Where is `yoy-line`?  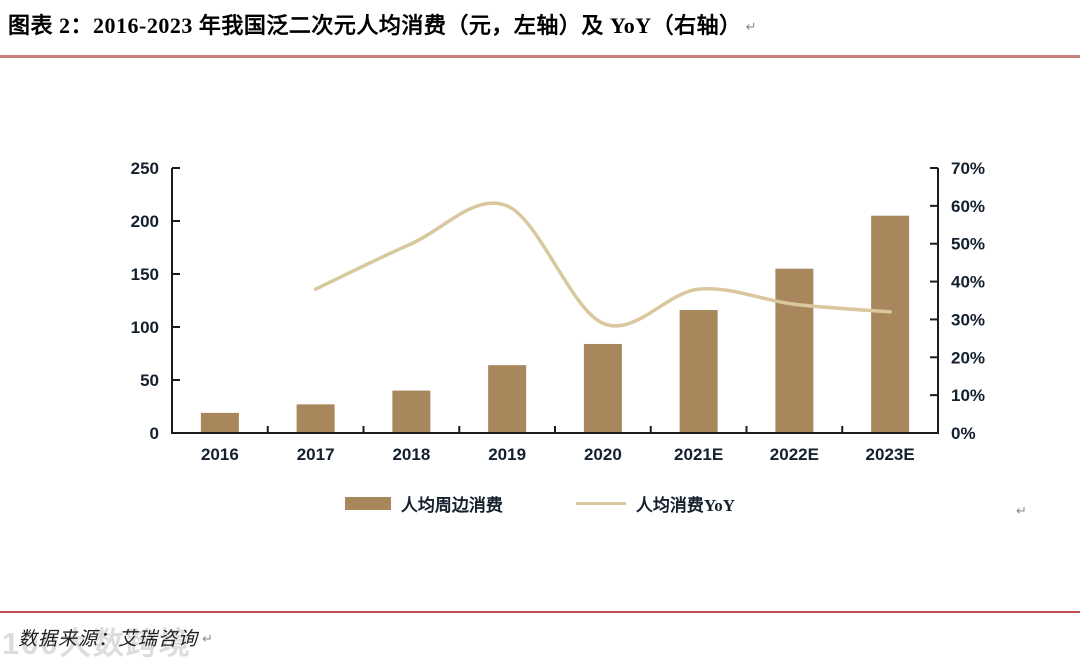 yoy-line is located at coordinates (602, 264).